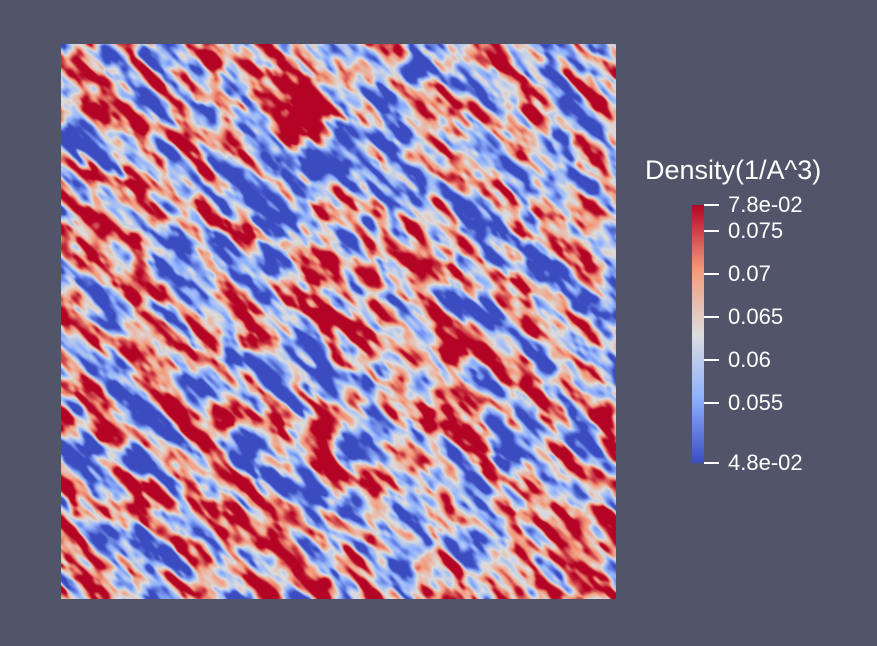 Image resolution: width=877 pixels, height=646 pixels. Describe the element at coordinates (749, 359) in the screenshot. I see `colorbar-tick-label: 0.06` at that location.